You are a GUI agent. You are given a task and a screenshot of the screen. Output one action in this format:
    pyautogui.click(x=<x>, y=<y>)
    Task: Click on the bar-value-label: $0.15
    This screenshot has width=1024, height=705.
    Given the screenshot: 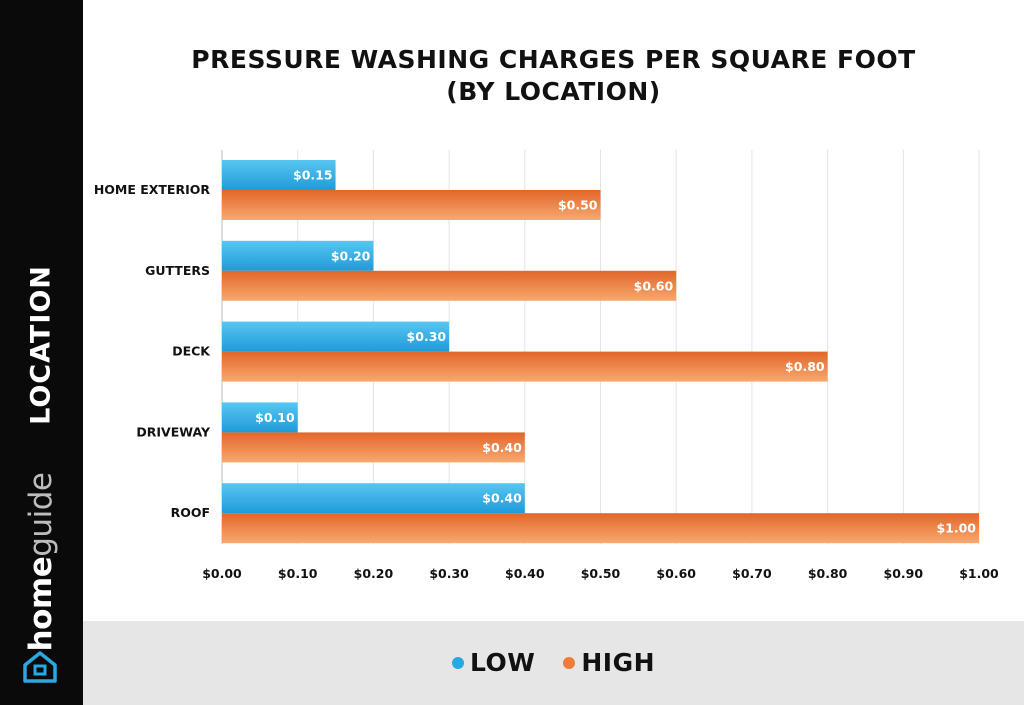 What is the action you would take?
    pyautogui.click(x=313, y=175)
    